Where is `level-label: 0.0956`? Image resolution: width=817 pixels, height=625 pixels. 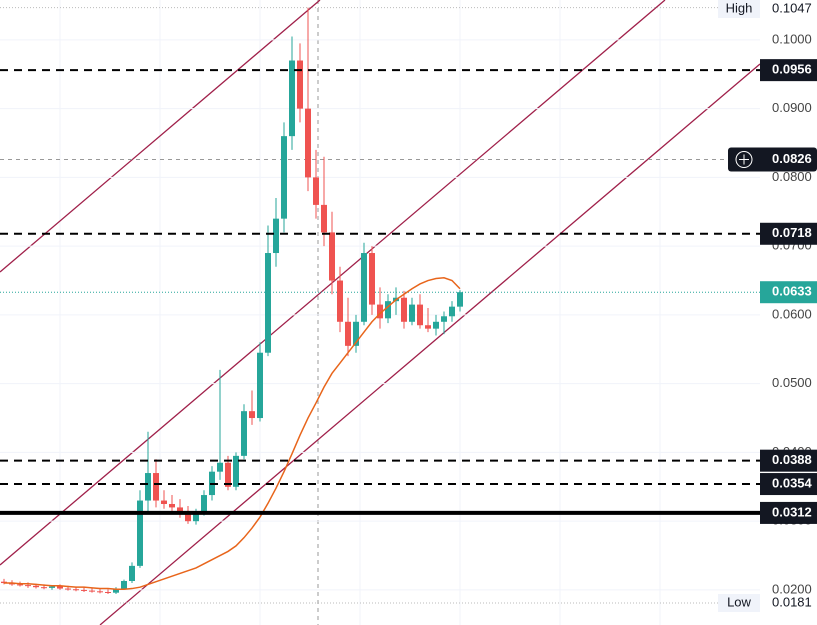
level-label: 0.0956 is located at coordinates (792, 69).